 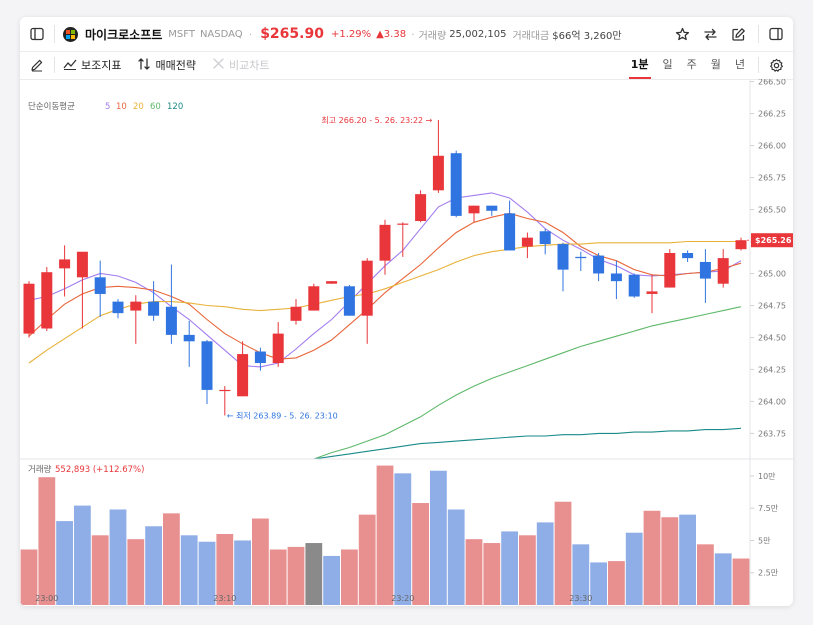 I want to click on period-tab: 년, so click(x=739, y=64).